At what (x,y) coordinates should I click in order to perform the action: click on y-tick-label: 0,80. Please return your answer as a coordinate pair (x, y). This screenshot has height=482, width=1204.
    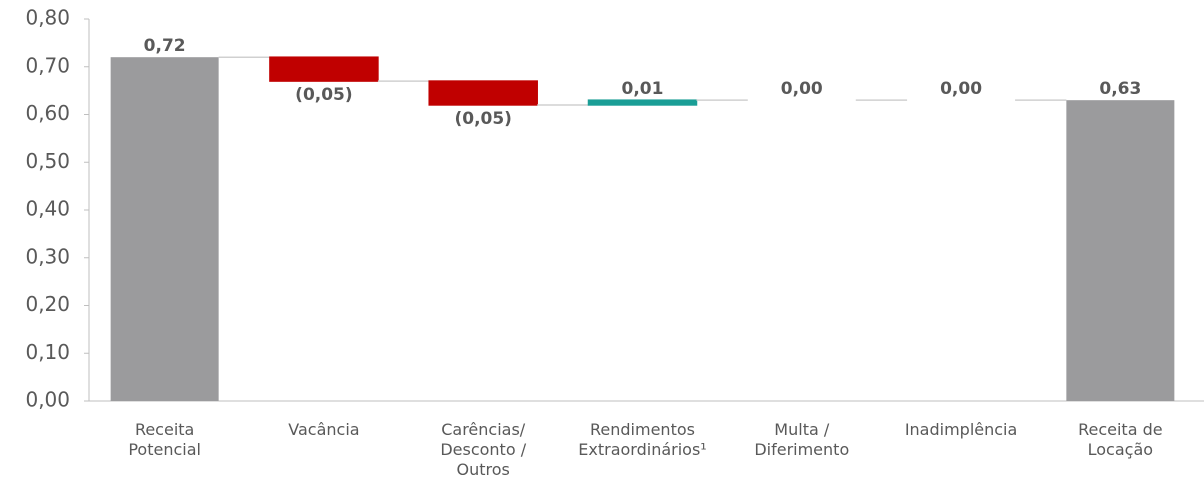
    Looking at the image, I should click on (47, 18).